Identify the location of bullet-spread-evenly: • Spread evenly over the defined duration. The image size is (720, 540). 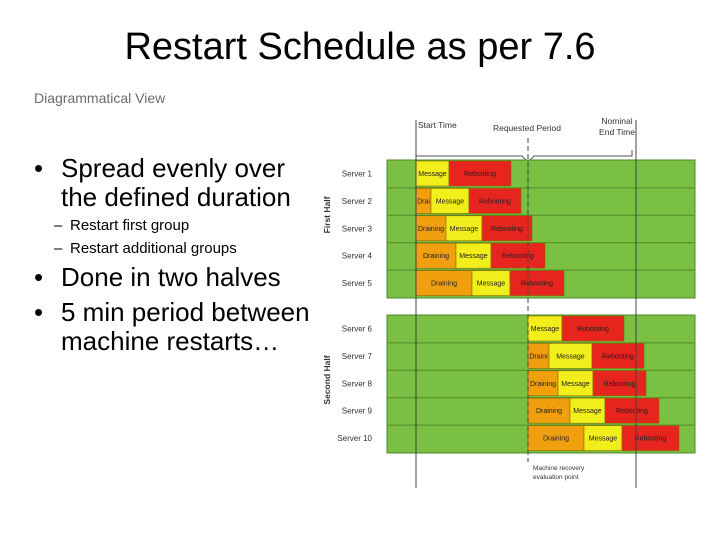
(179, 183).